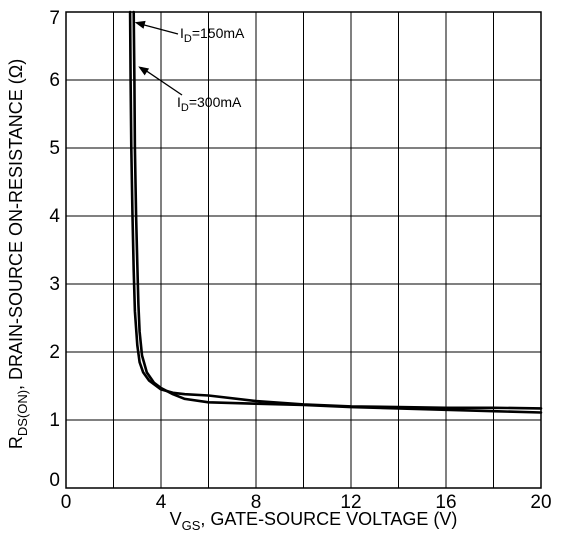 The width and height of the screenshot is (566, 536). Describe the element at coordinates (540, 502) in the screenshot. I see `x-tick-label: 20` at that location.